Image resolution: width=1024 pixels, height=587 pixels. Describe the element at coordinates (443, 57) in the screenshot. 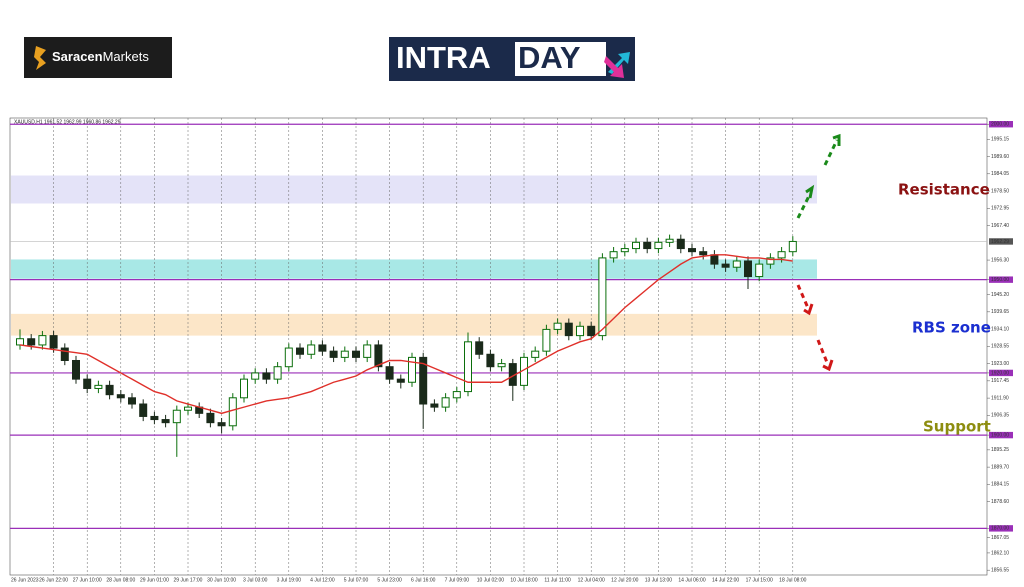

I see `logo-left: INTRA` at that location.